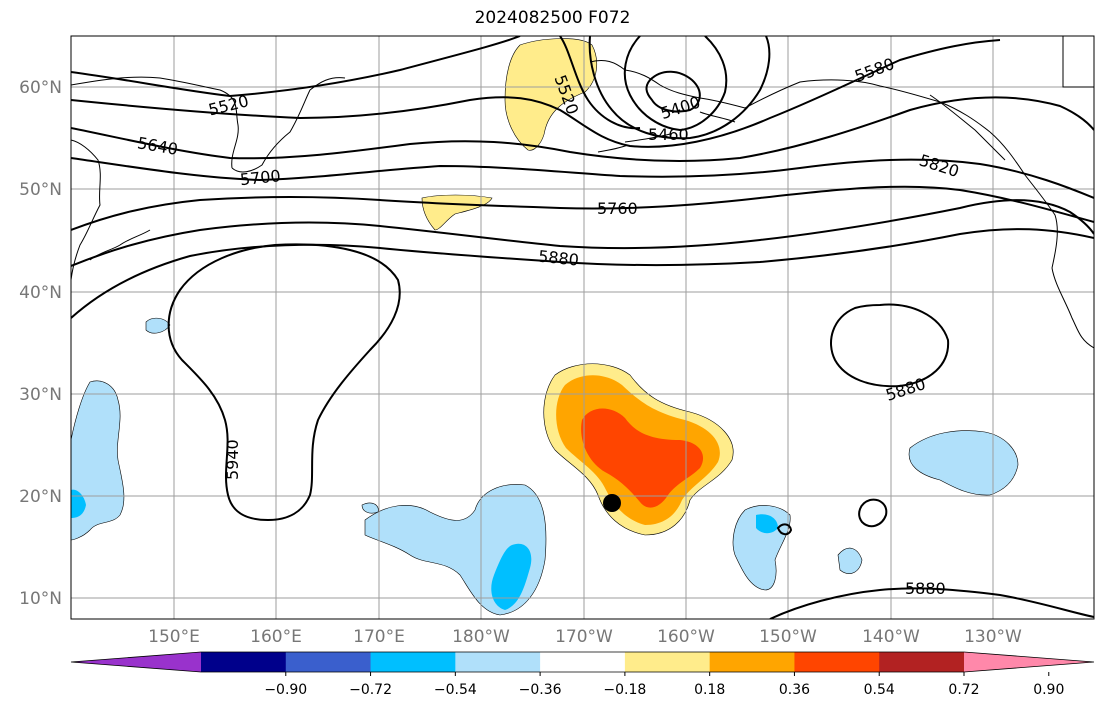 The width and height of the screenshot is (1105, 712). I want to click on longitude-label: 130°W, so click(993, 637).